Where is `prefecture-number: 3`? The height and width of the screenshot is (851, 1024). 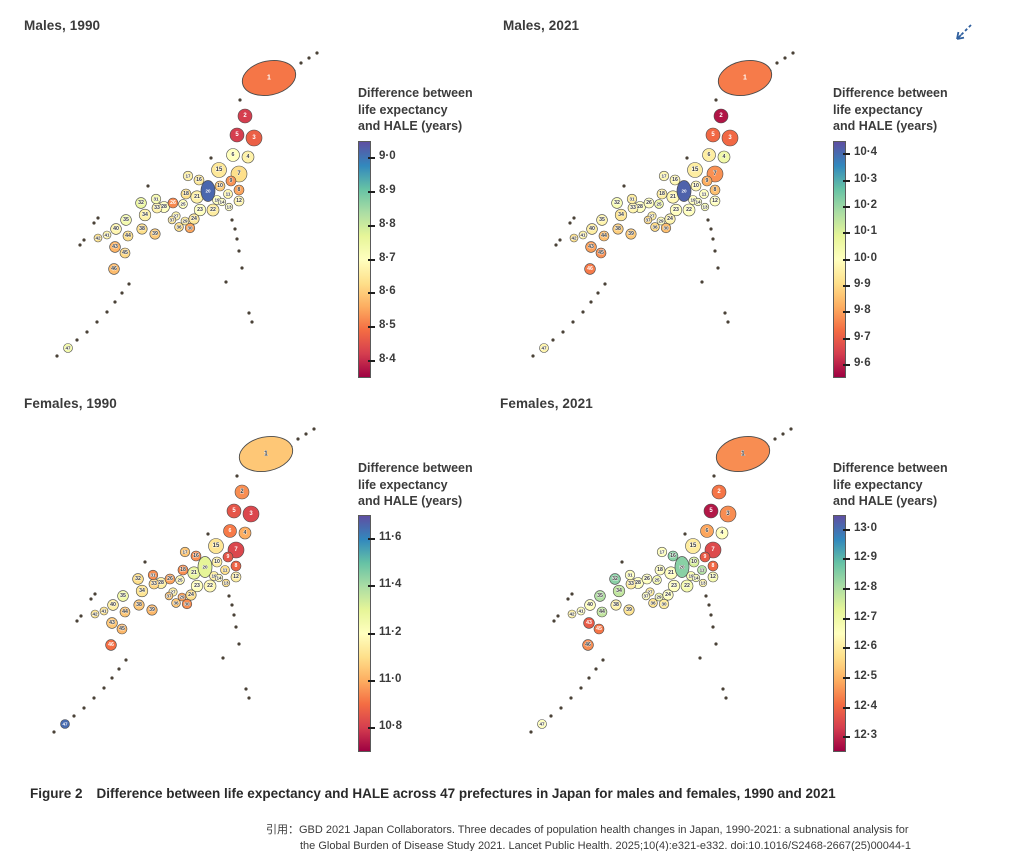
prefecture-number: 3 is located at coordinates (728, 514).